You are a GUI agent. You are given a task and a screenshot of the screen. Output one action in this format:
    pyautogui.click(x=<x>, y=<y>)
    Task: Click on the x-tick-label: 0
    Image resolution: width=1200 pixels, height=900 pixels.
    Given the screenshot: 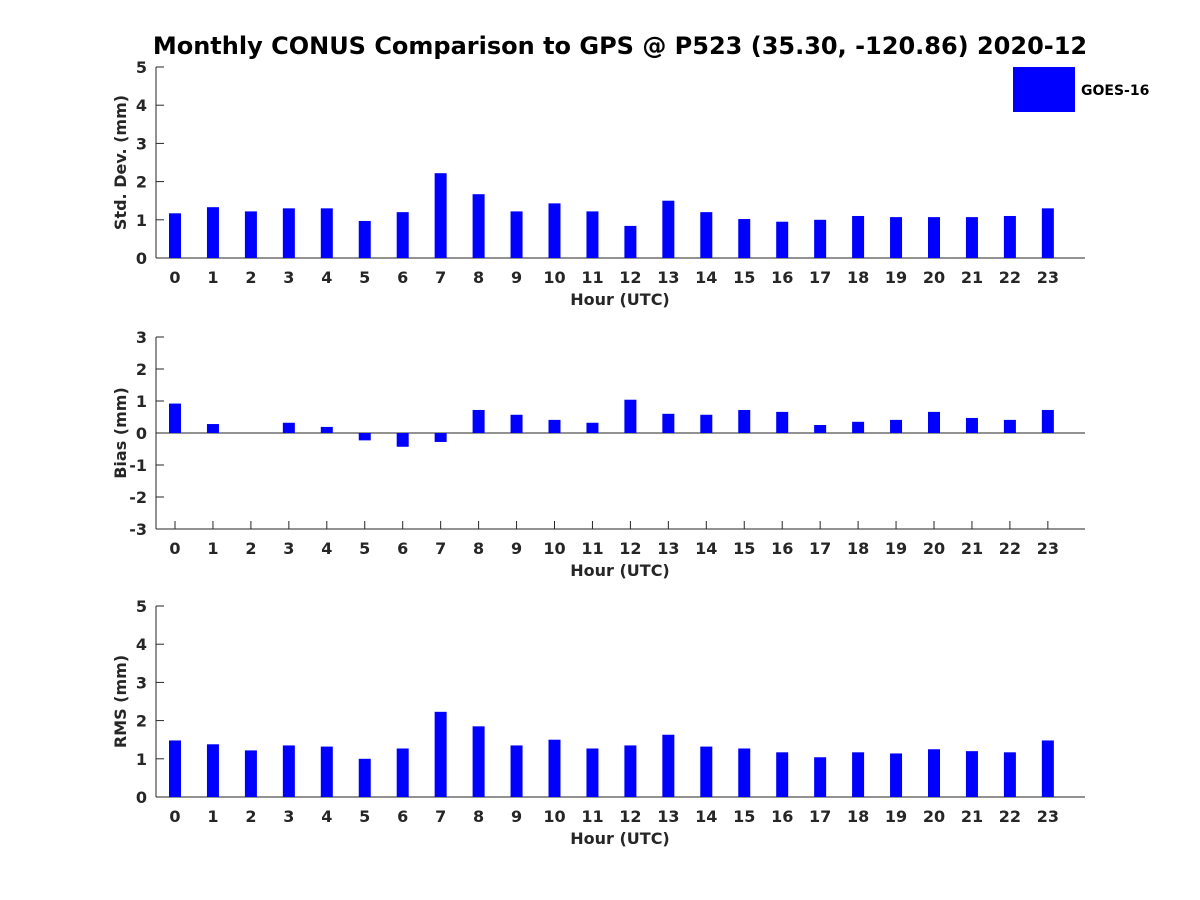 What is the action you would take?
    pyautogui.click(x=174, y=277)
    